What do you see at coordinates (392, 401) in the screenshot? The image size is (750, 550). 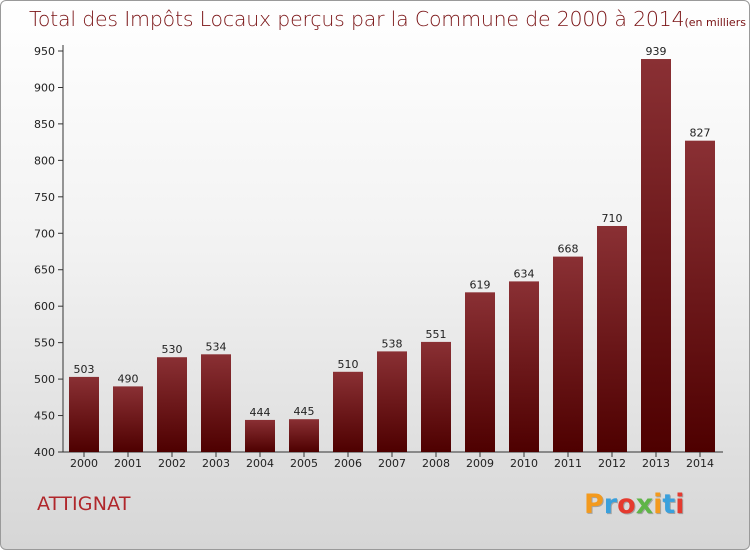 I see `bar-2007` at bounding box center [392, 401].